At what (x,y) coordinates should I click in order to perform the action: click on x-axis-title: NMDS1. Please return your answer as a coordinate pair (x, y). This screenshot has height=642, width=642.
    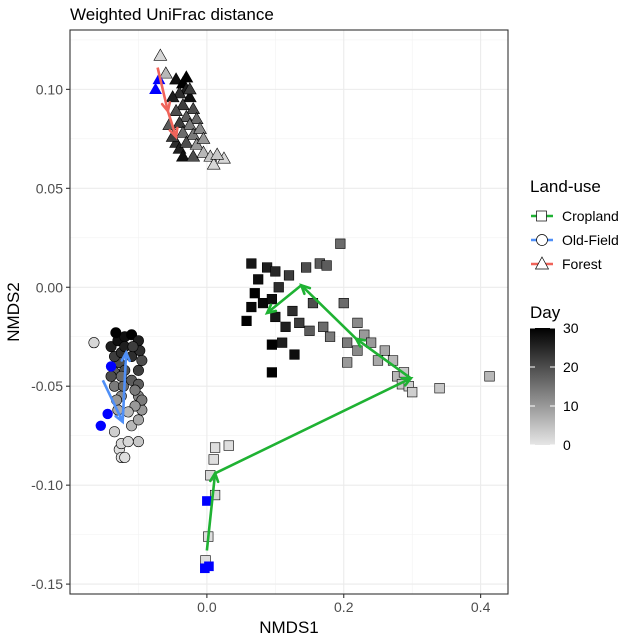
    Looking at the image, I should click on (289, 627).